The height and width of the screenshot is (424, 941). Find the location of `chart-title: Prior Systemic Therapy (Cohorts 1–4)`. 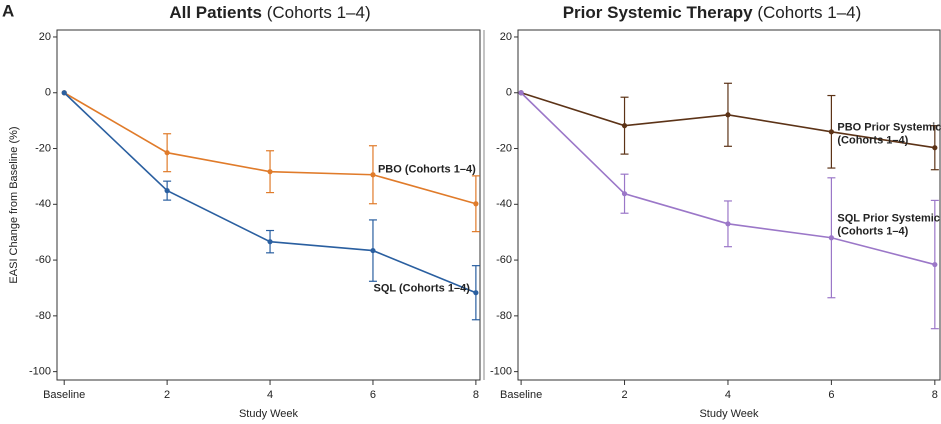

chart-title: Prior Systemic Therapy (Cohorts 1–4) is located at coordinates (712, 12).